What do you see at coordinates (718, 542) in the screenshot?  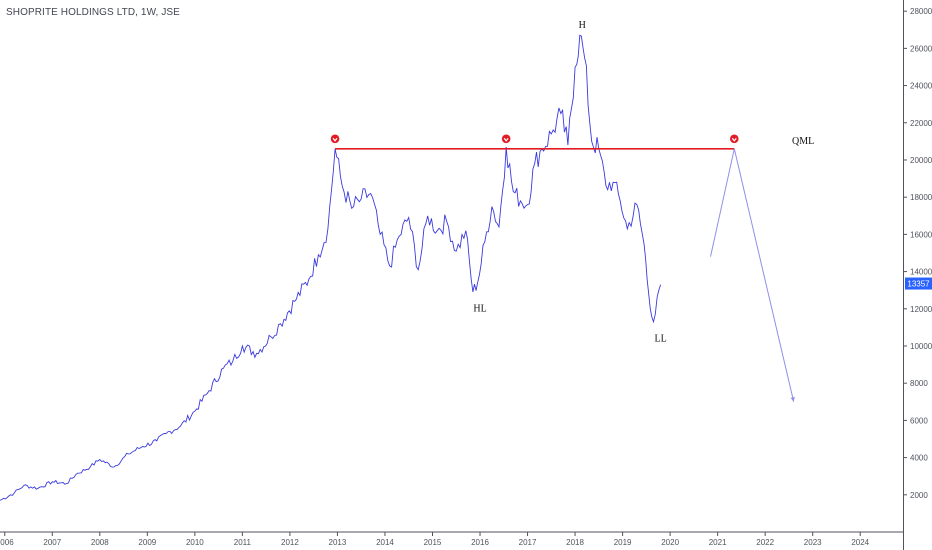 I see `x-tick-label: 2021` at bounding box center [718, 542].